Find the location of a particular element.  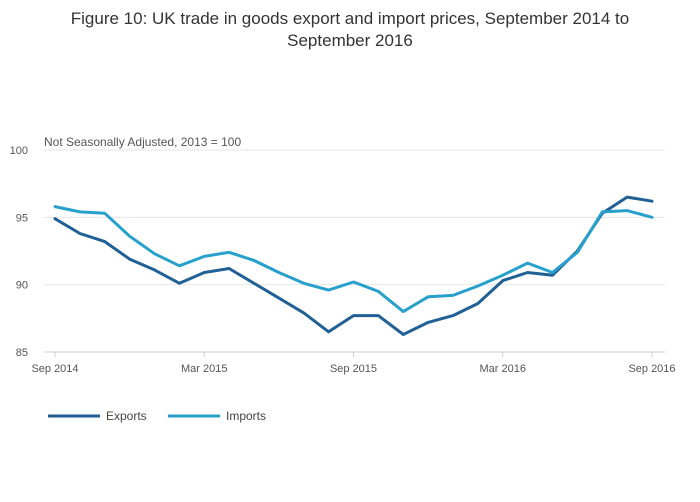

legend-label: Imports is located at coordinates (246, 416).